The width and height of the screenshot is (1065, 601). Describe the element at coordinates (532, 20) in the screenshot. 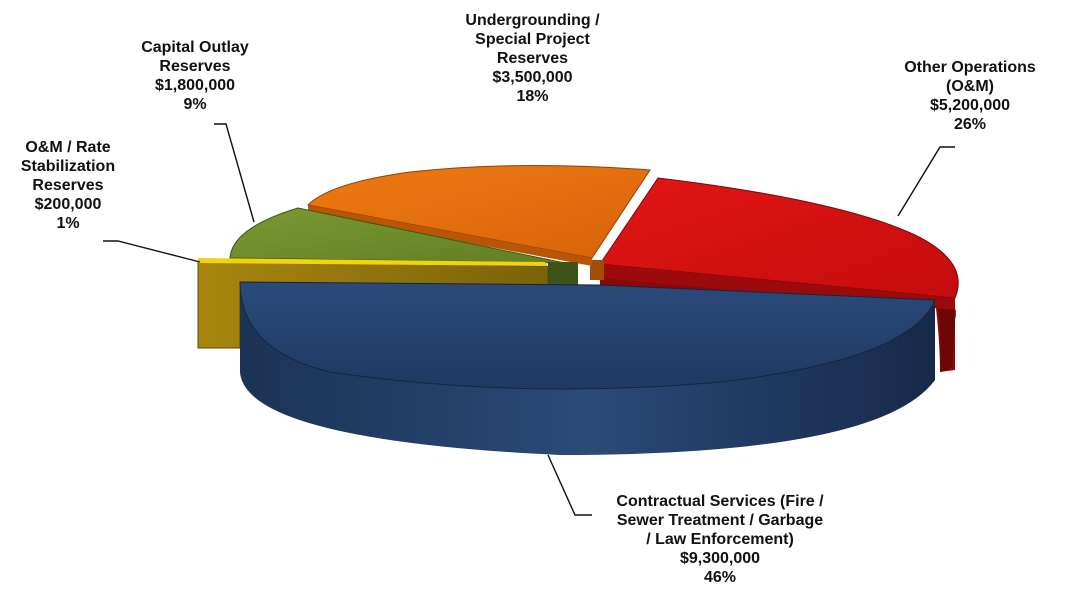

I see `label-undergrounding-line1: Undergrounding /` at that location.